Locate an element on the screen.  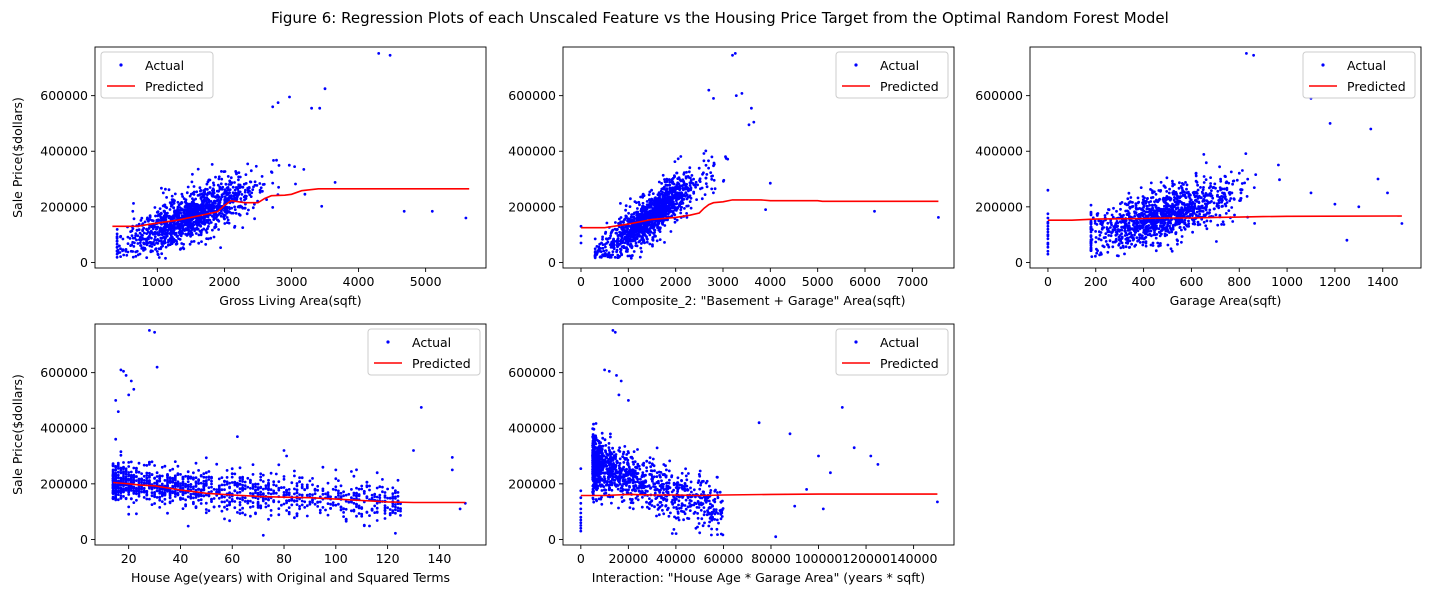
x-tick-label: 4000 is located at coordinates (359, 281).